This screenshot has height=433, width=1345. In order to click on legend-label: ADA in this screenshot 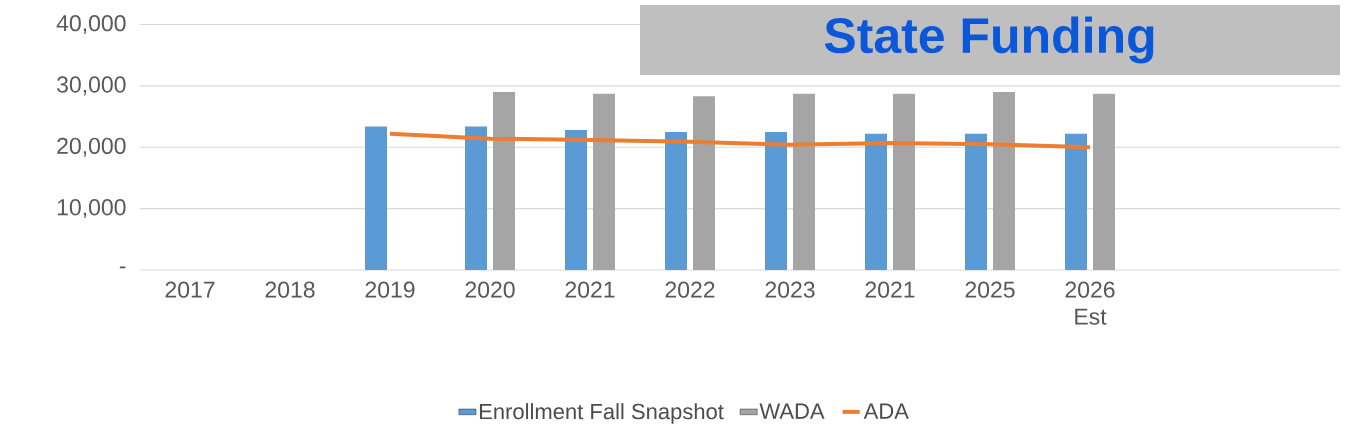, I will do `click(886, 411)`.